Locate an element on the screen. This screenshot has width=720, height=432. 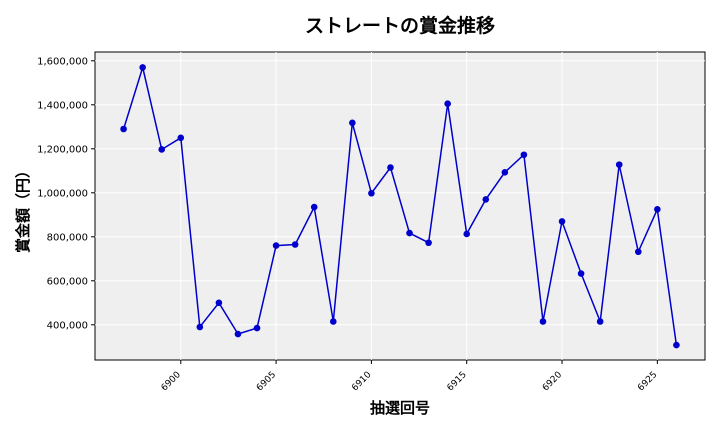
y-tick-label: 600,000 is located at coordinates (67, 281).